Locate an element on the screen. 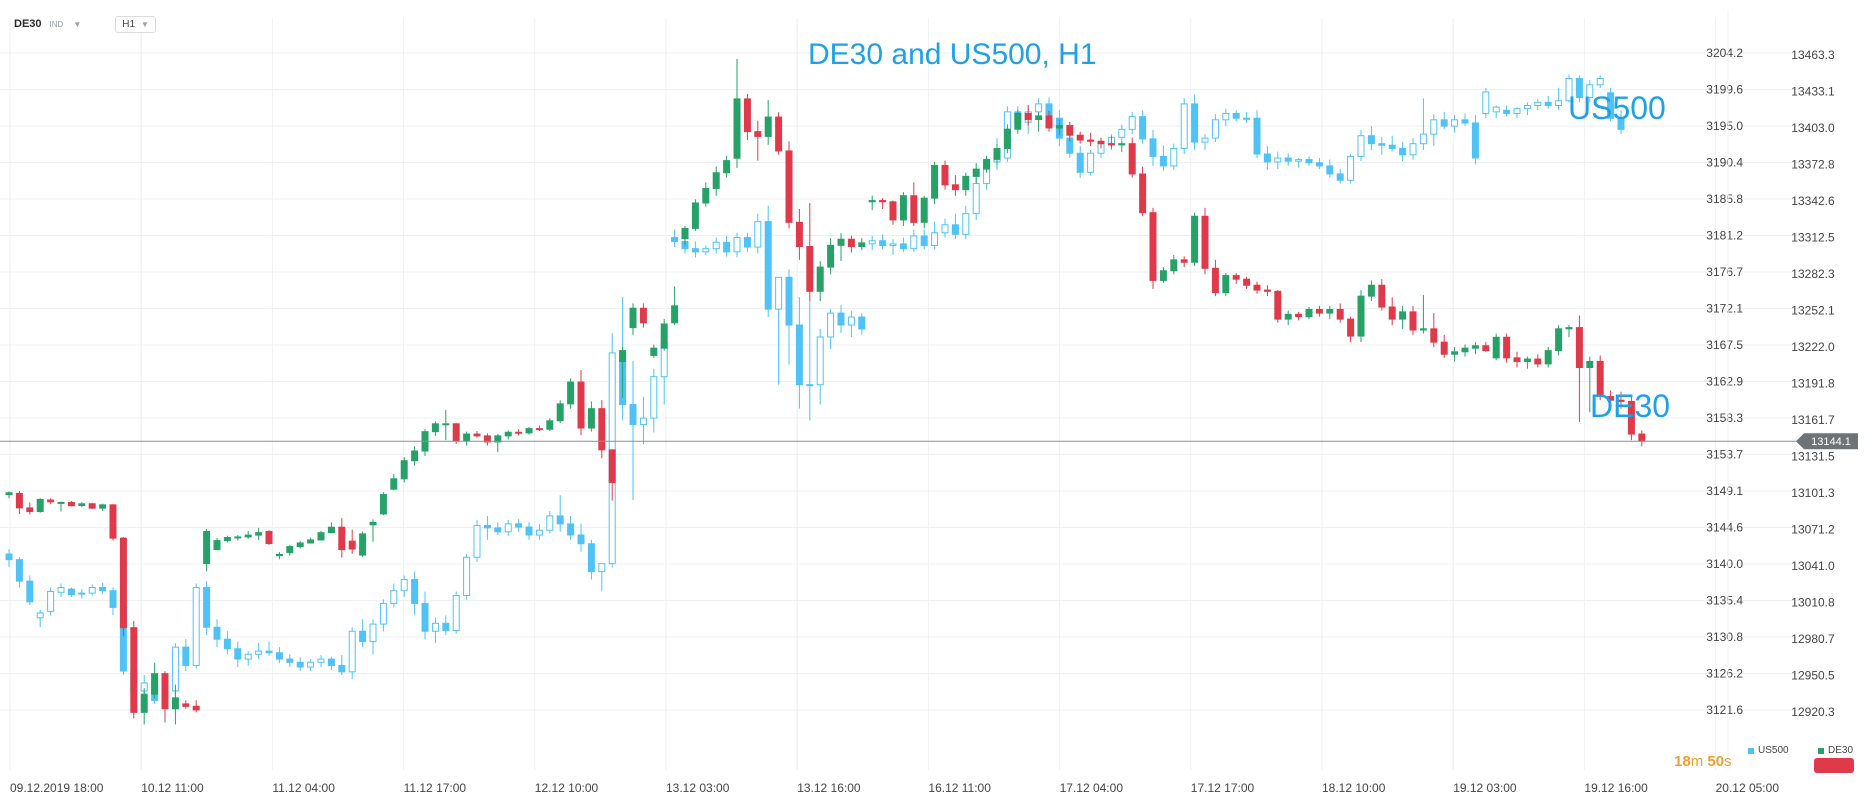  x-tick-label: 13.12 16:00 is located at coordinates (829, 788).